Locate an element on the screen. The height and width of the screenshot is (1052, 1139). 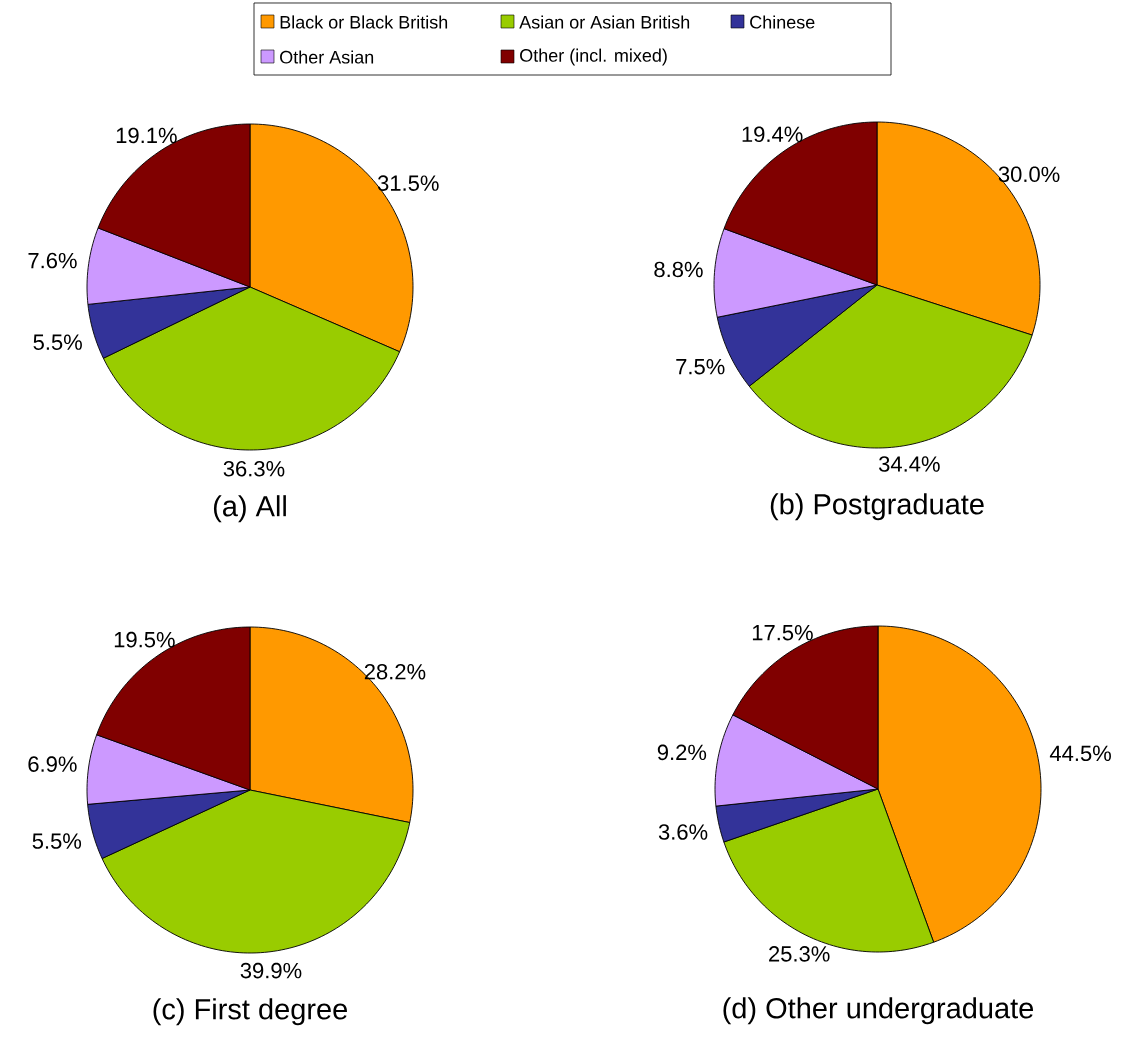
data-label: 39.9% is located at coordinates (271, 970).